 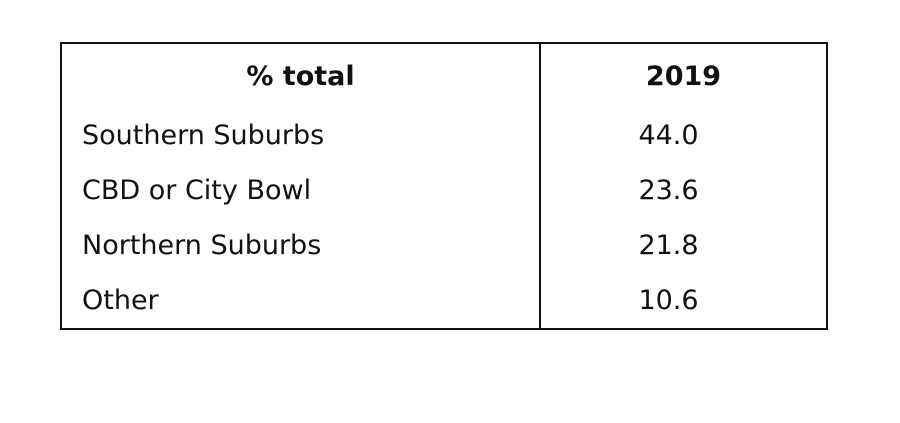 I want to click on cell-value: 23.6, so click(x=668, y=190).